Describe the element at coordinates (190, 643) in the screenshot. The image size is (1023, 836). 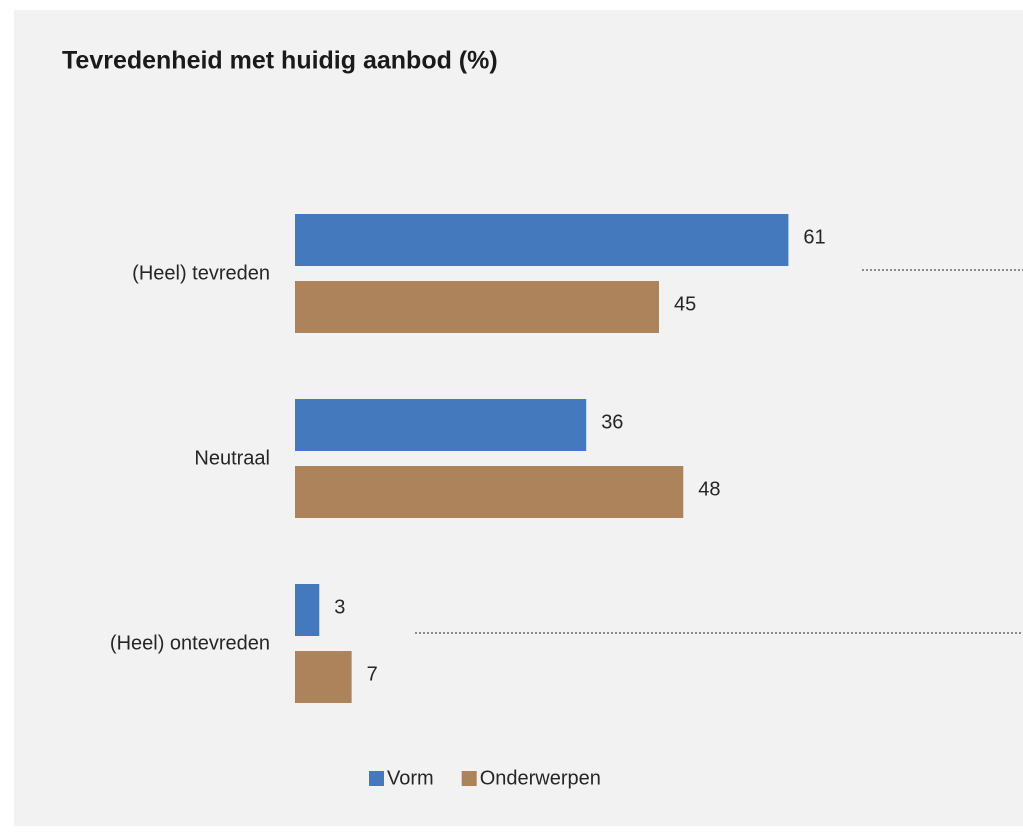
I see `category-label: (Heel) ontevreden` at that location.